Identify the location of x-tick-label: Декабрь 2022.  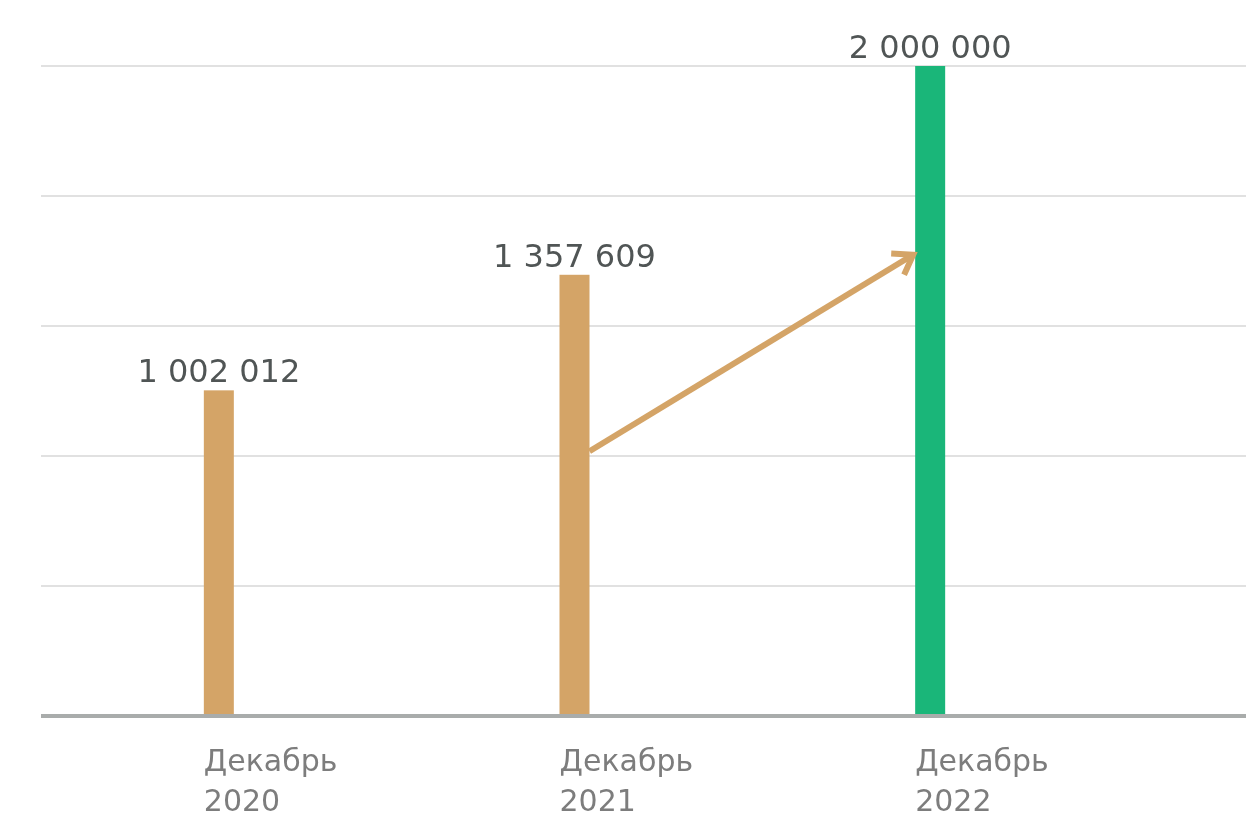
(982, 779).